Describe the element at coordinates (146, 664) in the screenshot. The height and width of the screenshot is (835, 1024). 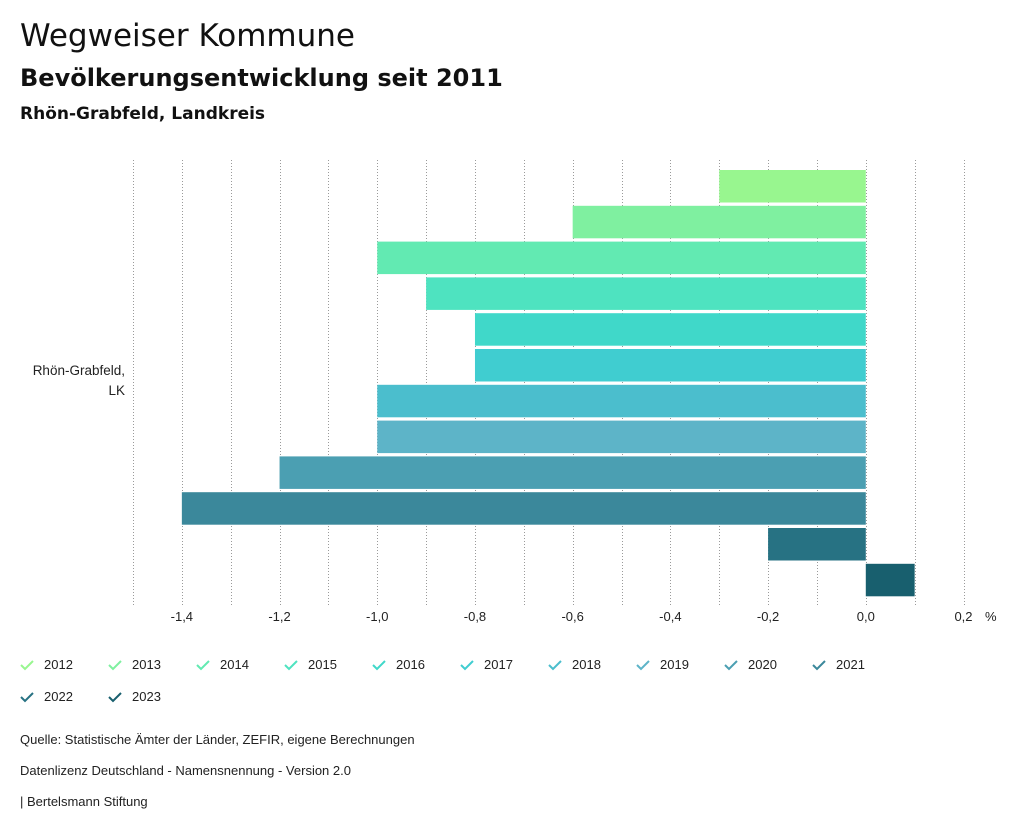
I see `legend-label: 2013` at that location.